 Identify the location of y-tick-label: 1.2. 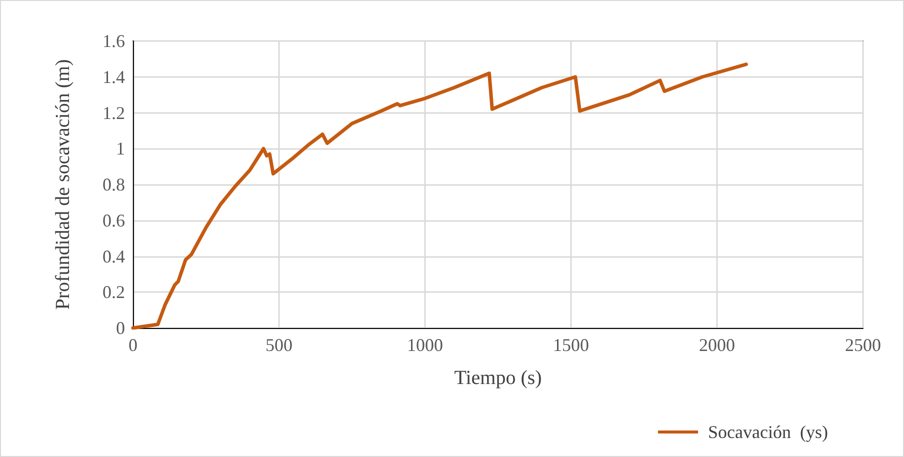
(113, 112).